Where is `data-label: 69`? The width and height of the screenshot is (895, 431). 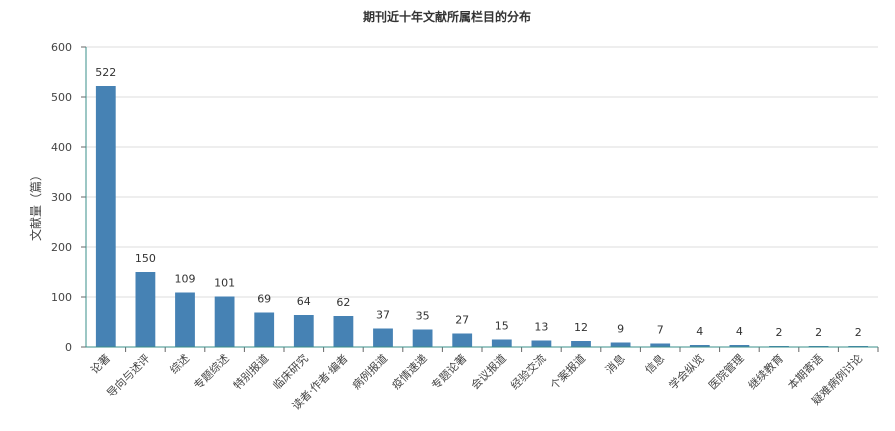
data-label: 69 is located at coordinates (264, 299).